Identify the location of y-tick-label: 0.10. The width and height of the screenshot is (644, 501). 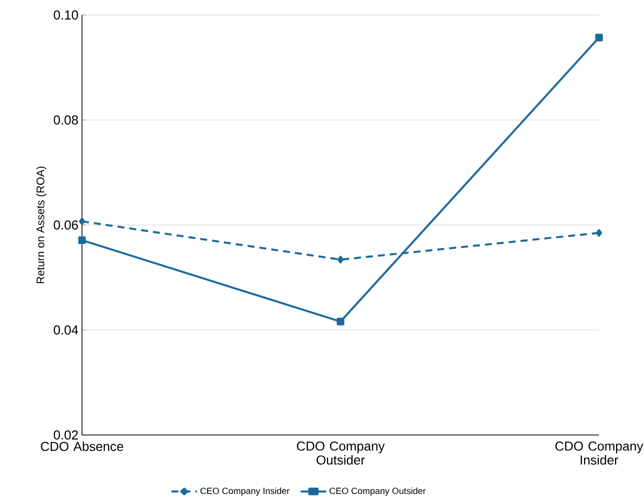
(66, 15).